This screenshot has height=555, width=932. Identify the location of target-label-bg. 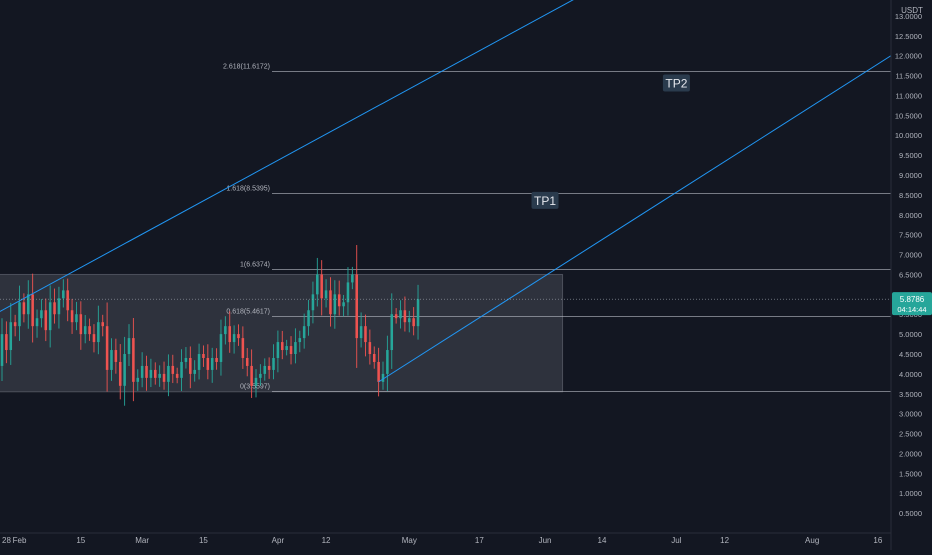
(545, 200).